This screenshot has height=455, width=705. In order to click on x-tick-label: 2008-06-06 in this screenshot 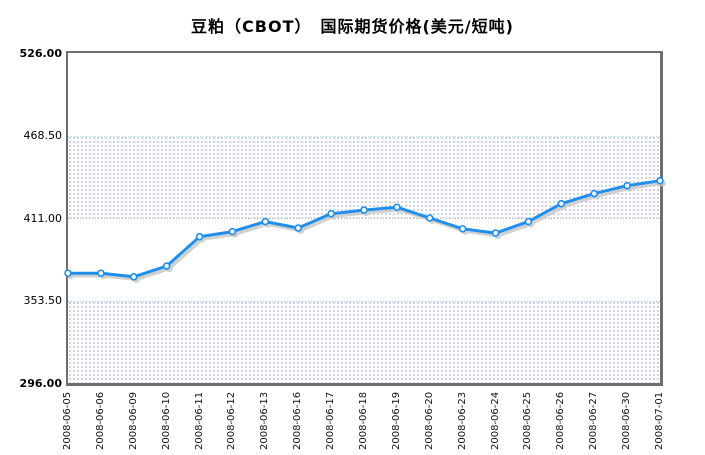, I will do `click(100, 420)`.